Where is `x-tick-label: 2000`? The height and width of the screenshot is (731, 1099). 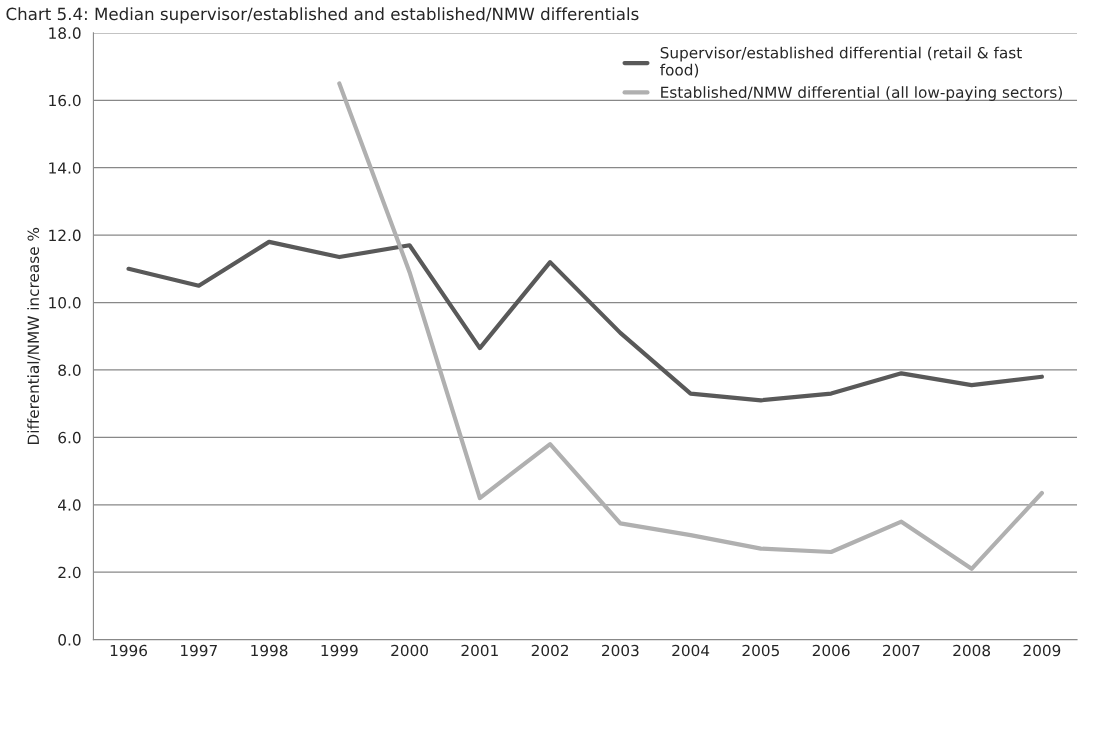 x-tick-label: 2000 is located at coordinates (409, 650).